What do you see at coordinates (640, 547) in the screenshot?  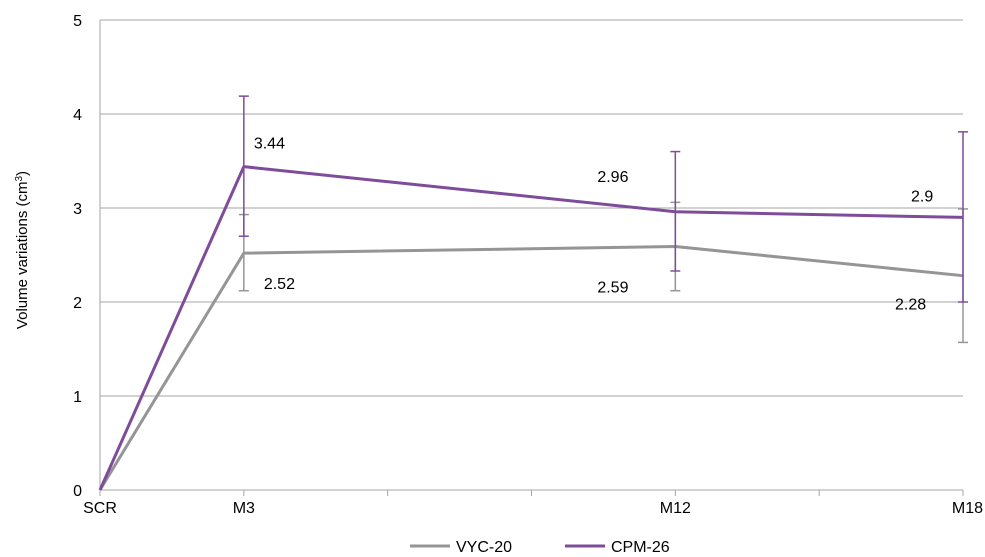 I see `legend-label-cpm-26: CPM-26` at bounding box center [640, 547].